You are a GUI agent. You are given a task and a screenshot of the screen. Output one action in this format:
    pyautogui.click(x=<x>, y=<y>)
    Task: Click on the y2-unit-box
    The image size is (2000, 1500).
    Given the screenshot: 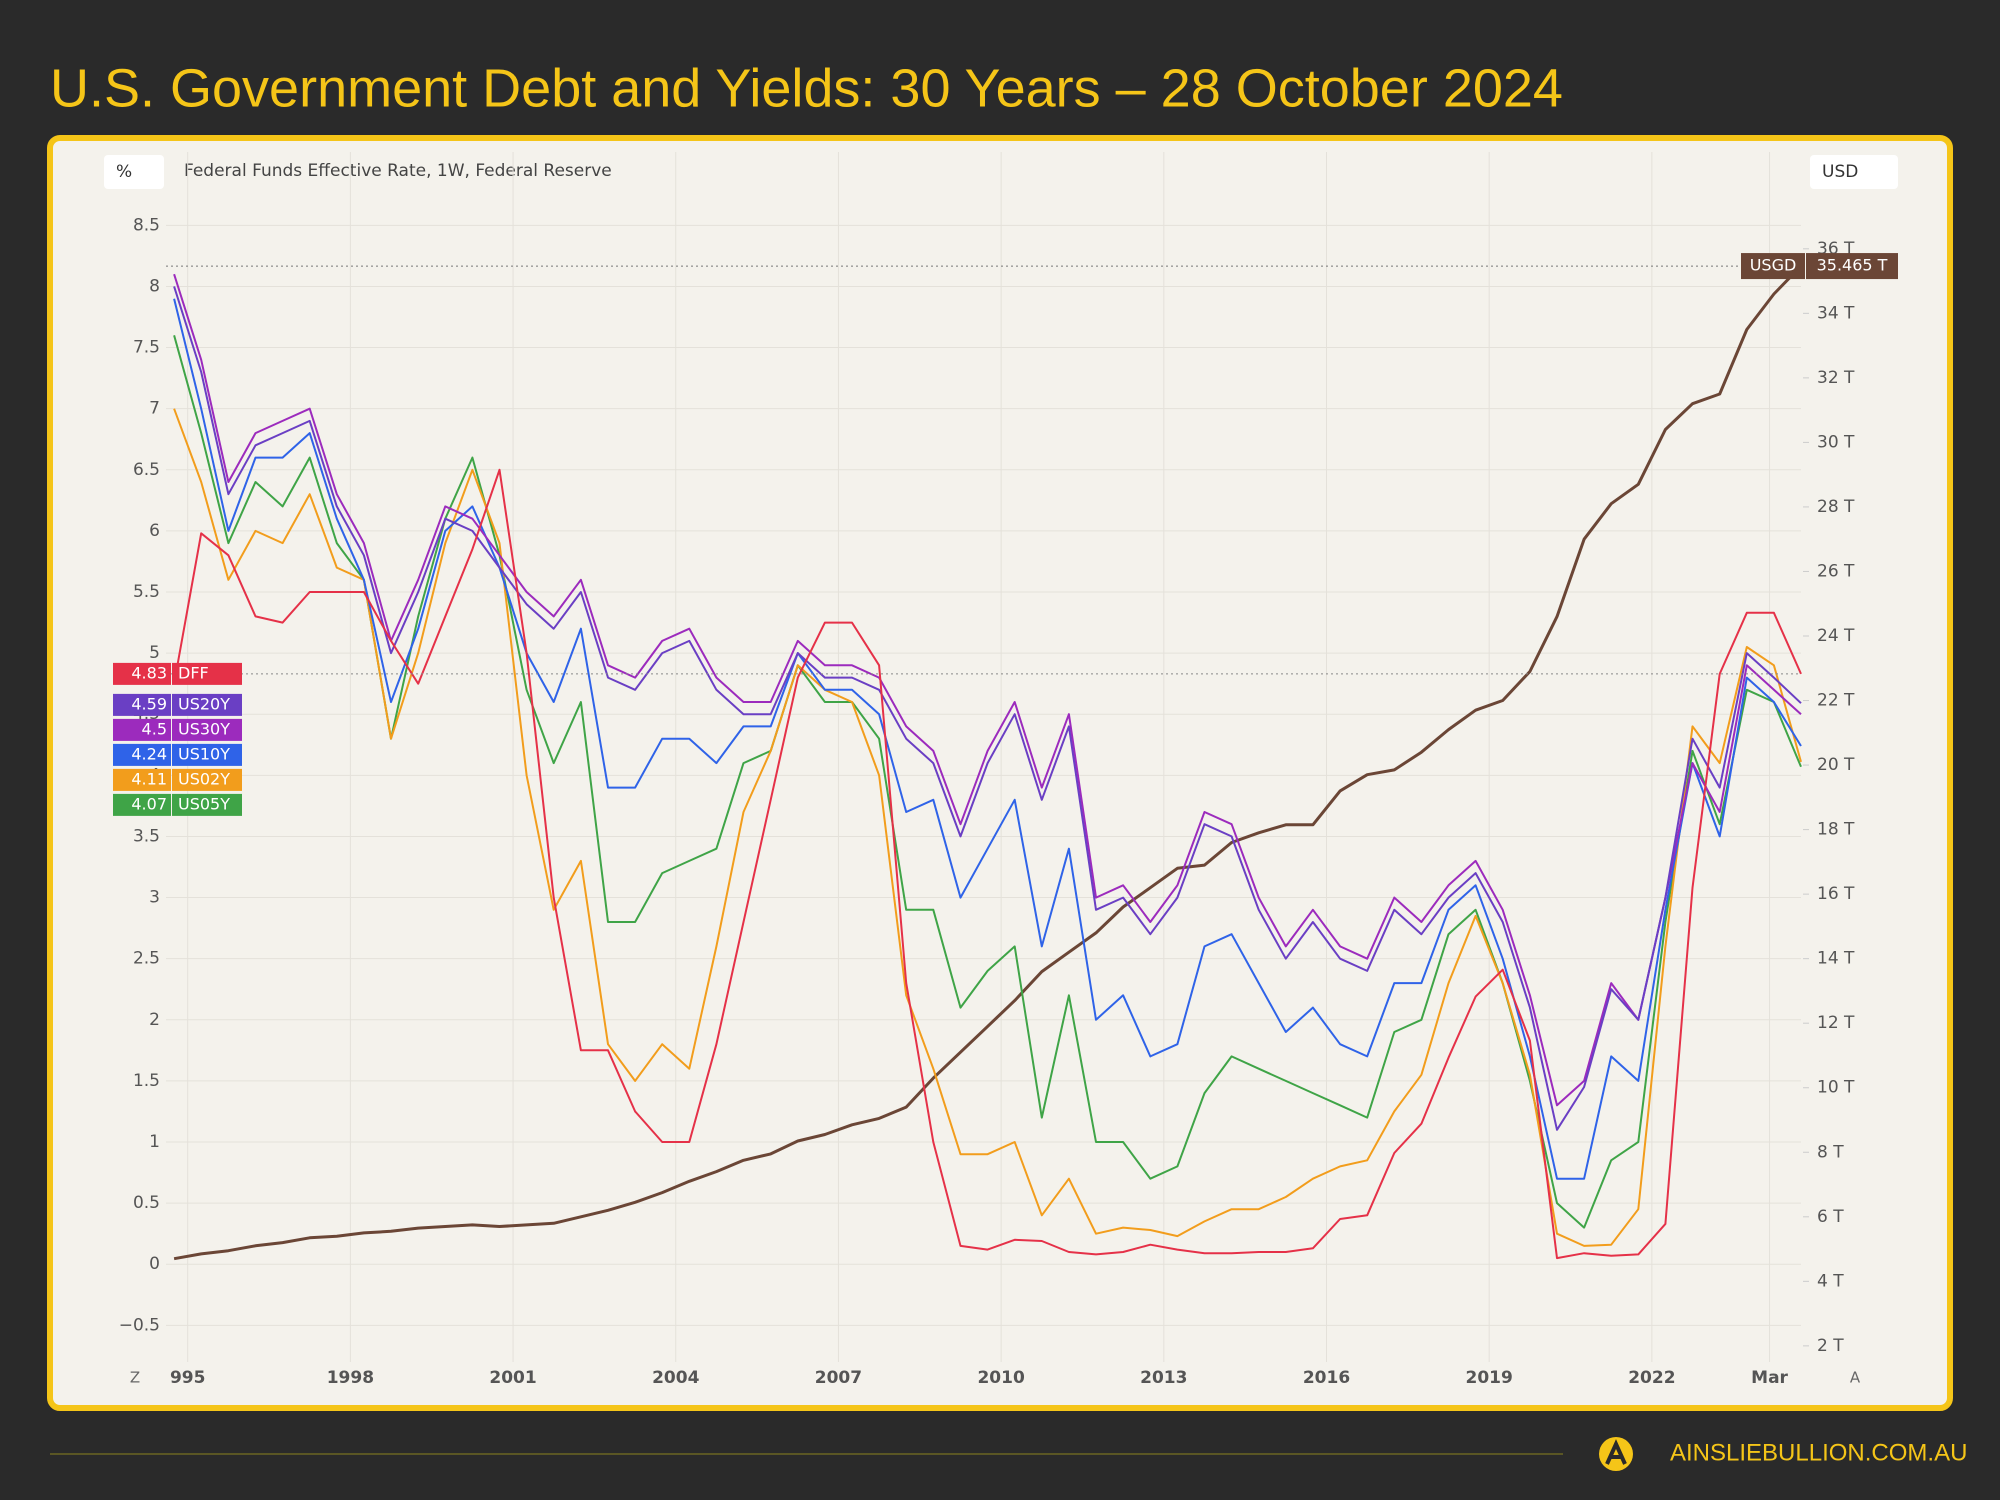 What is the action you would take?
    pyautogui.click(x=1854, y=172)
    